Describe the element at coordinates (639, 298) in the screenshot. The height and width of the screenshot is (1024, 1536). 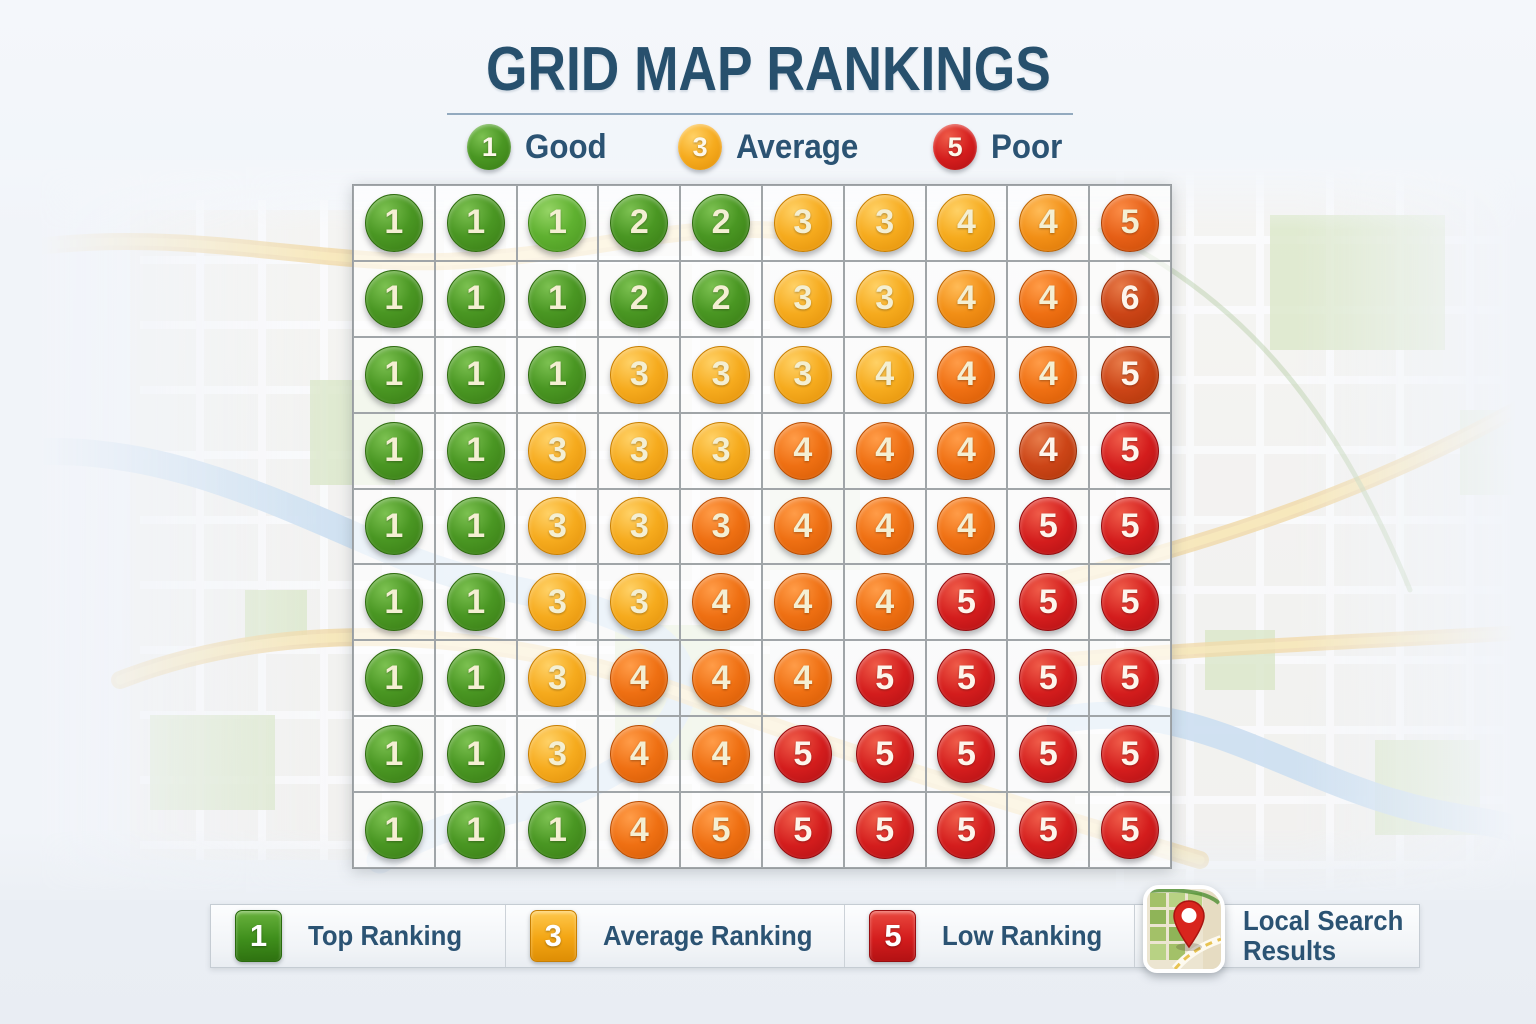
I see `rank-bubble: 2` at that location.